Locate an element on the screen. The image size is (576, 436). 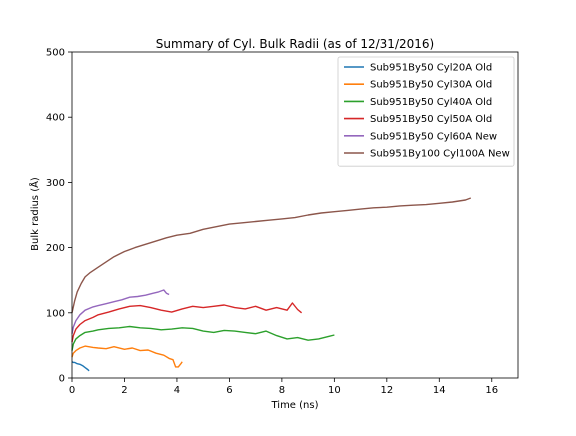
legend-label: Sub951By50 Cyl20A Old is located at coordinates (431, 68).